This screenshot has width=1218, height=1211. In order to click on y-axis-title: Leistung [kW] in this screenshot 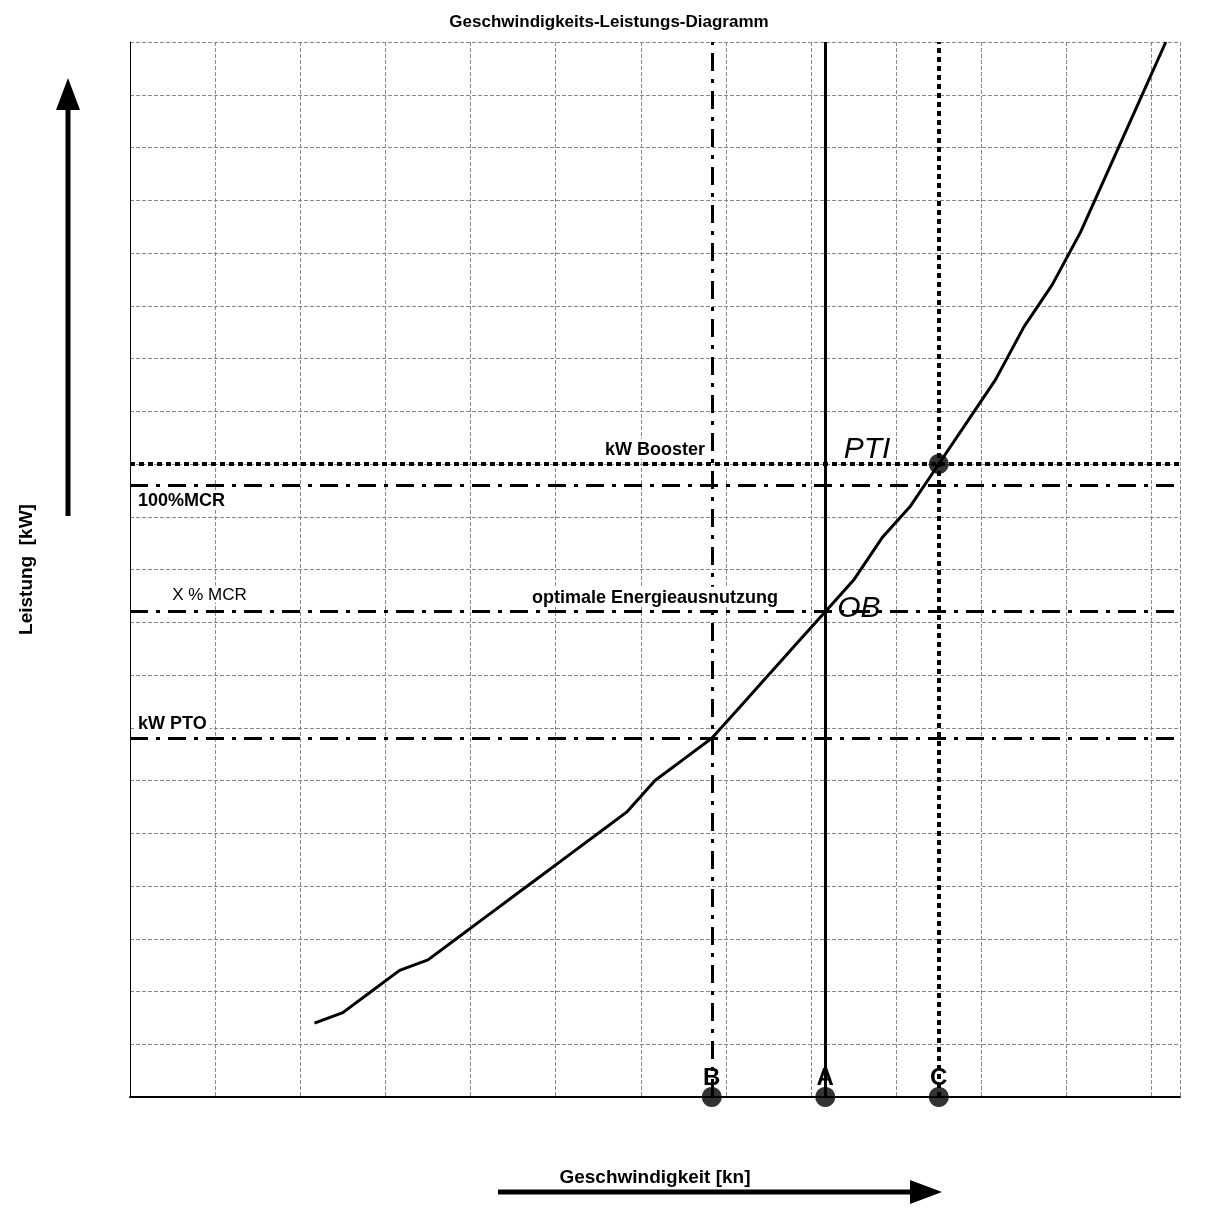, I will do `click(25, 569)`.